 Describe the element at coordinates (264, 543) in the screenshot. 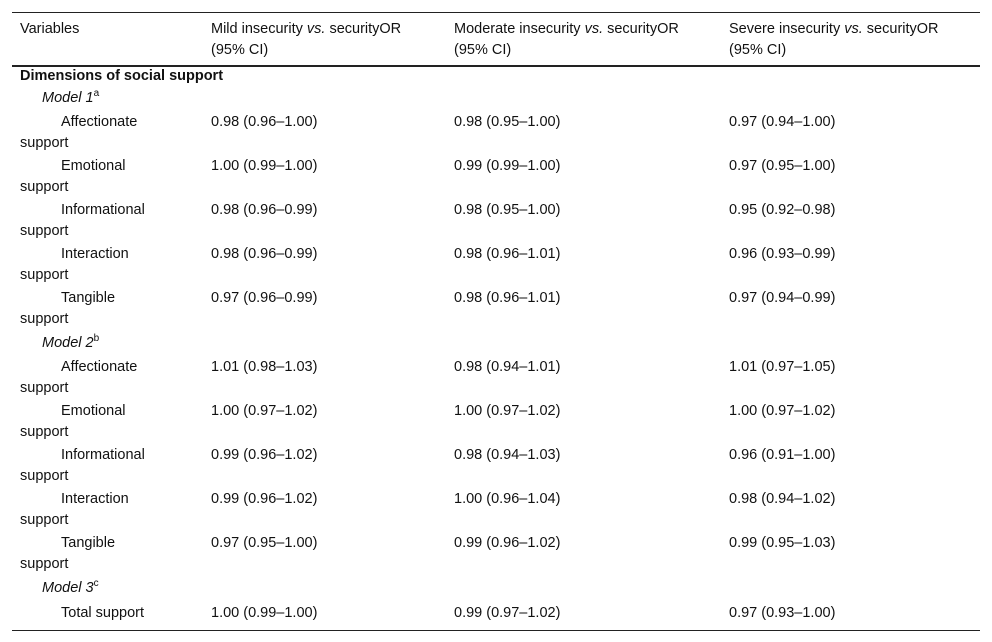

I see `row-mild-value: 0.97 (0.95–1.00)` at that location.